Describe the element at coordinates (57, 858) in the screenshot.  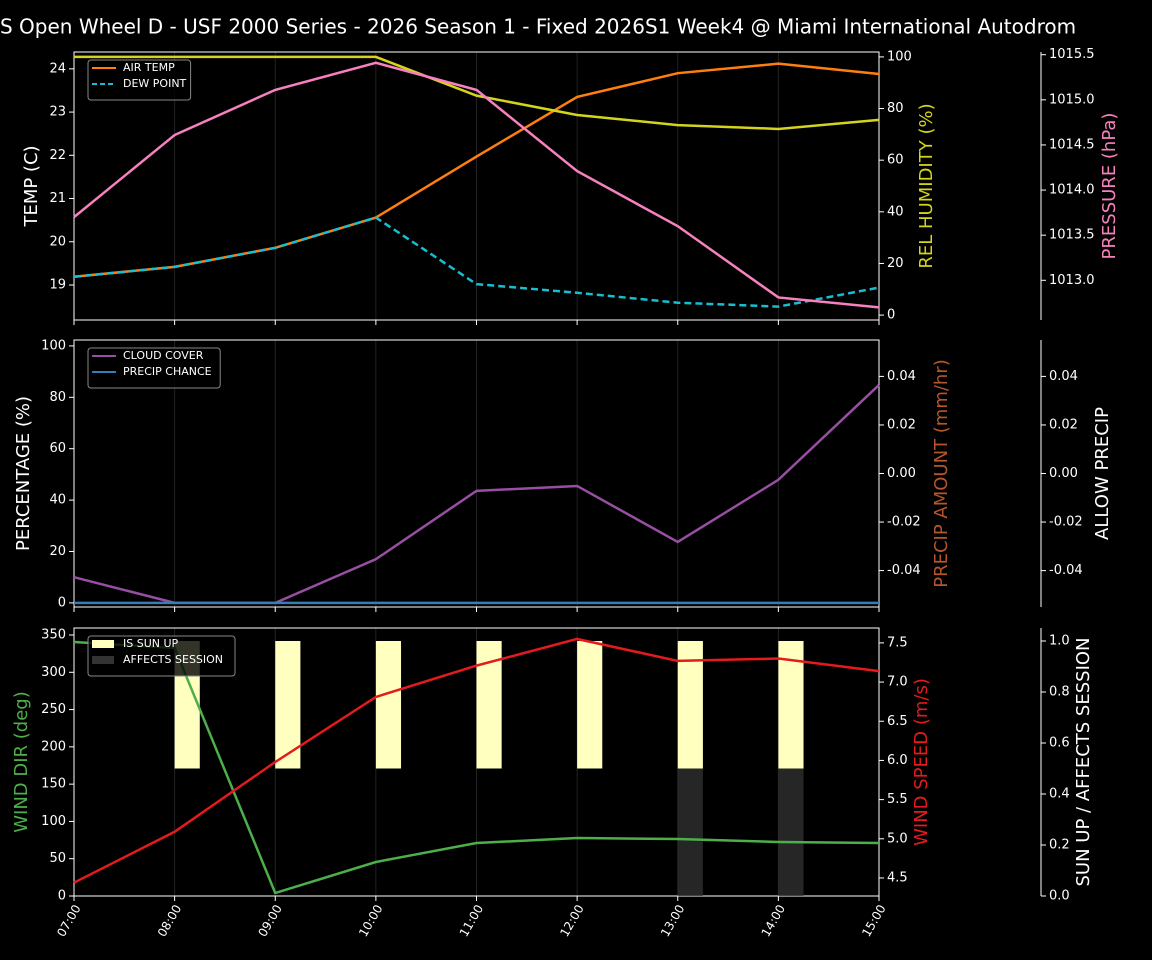
I see `y-tick-label: 50` at that location.